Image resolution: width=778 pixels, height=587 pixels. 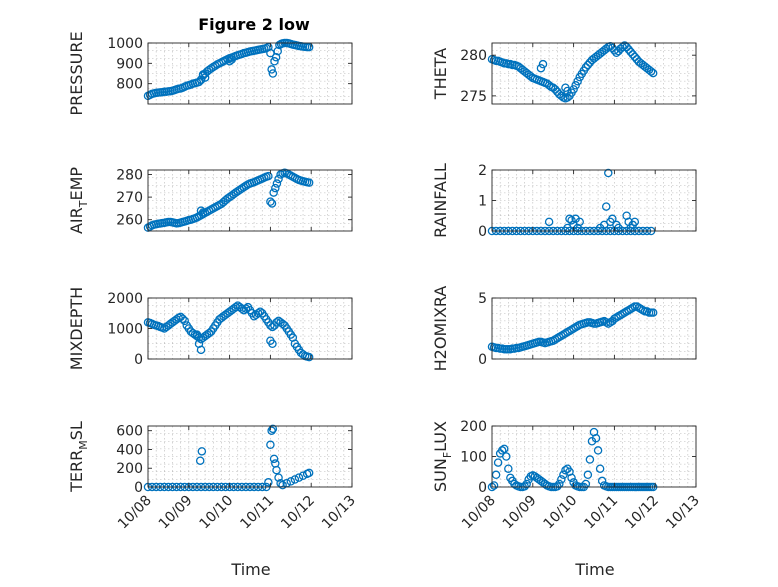 What do you see at coordinates (76, 430) in the screenshot?
I see `y-axis-label-tail: SL` at bounding box center [76, 430].